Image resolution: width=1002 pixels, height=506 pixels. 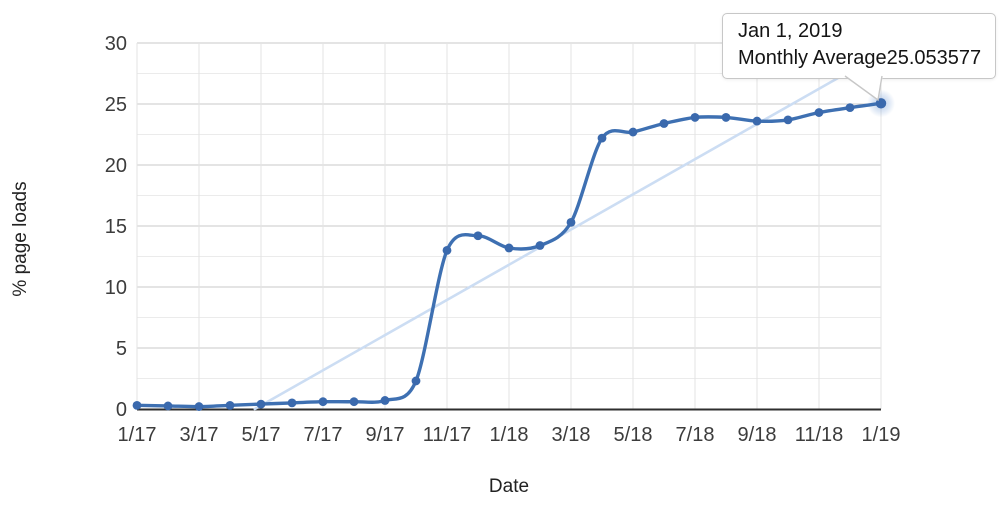 What do you see at coordinates (571, 435) in the screenshot?
I see `x-tick-label: 3/18` at bounding box center [571, 435].